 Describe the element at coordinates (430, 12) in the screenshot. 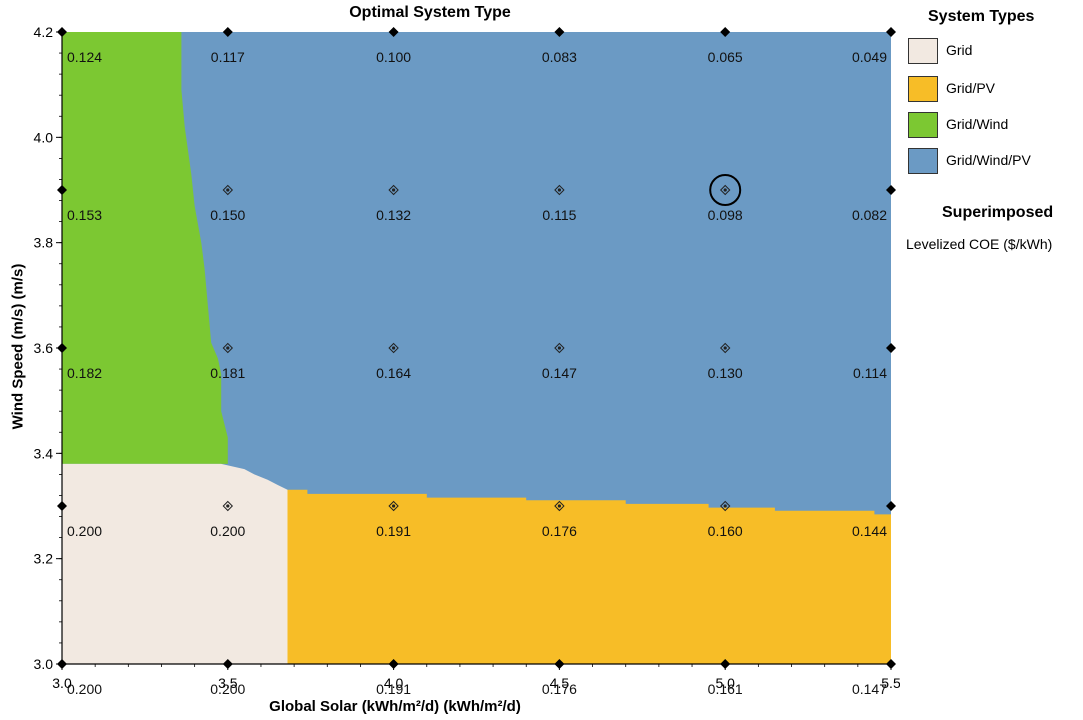

I see `chart-title: Optimal System Type` at that location.